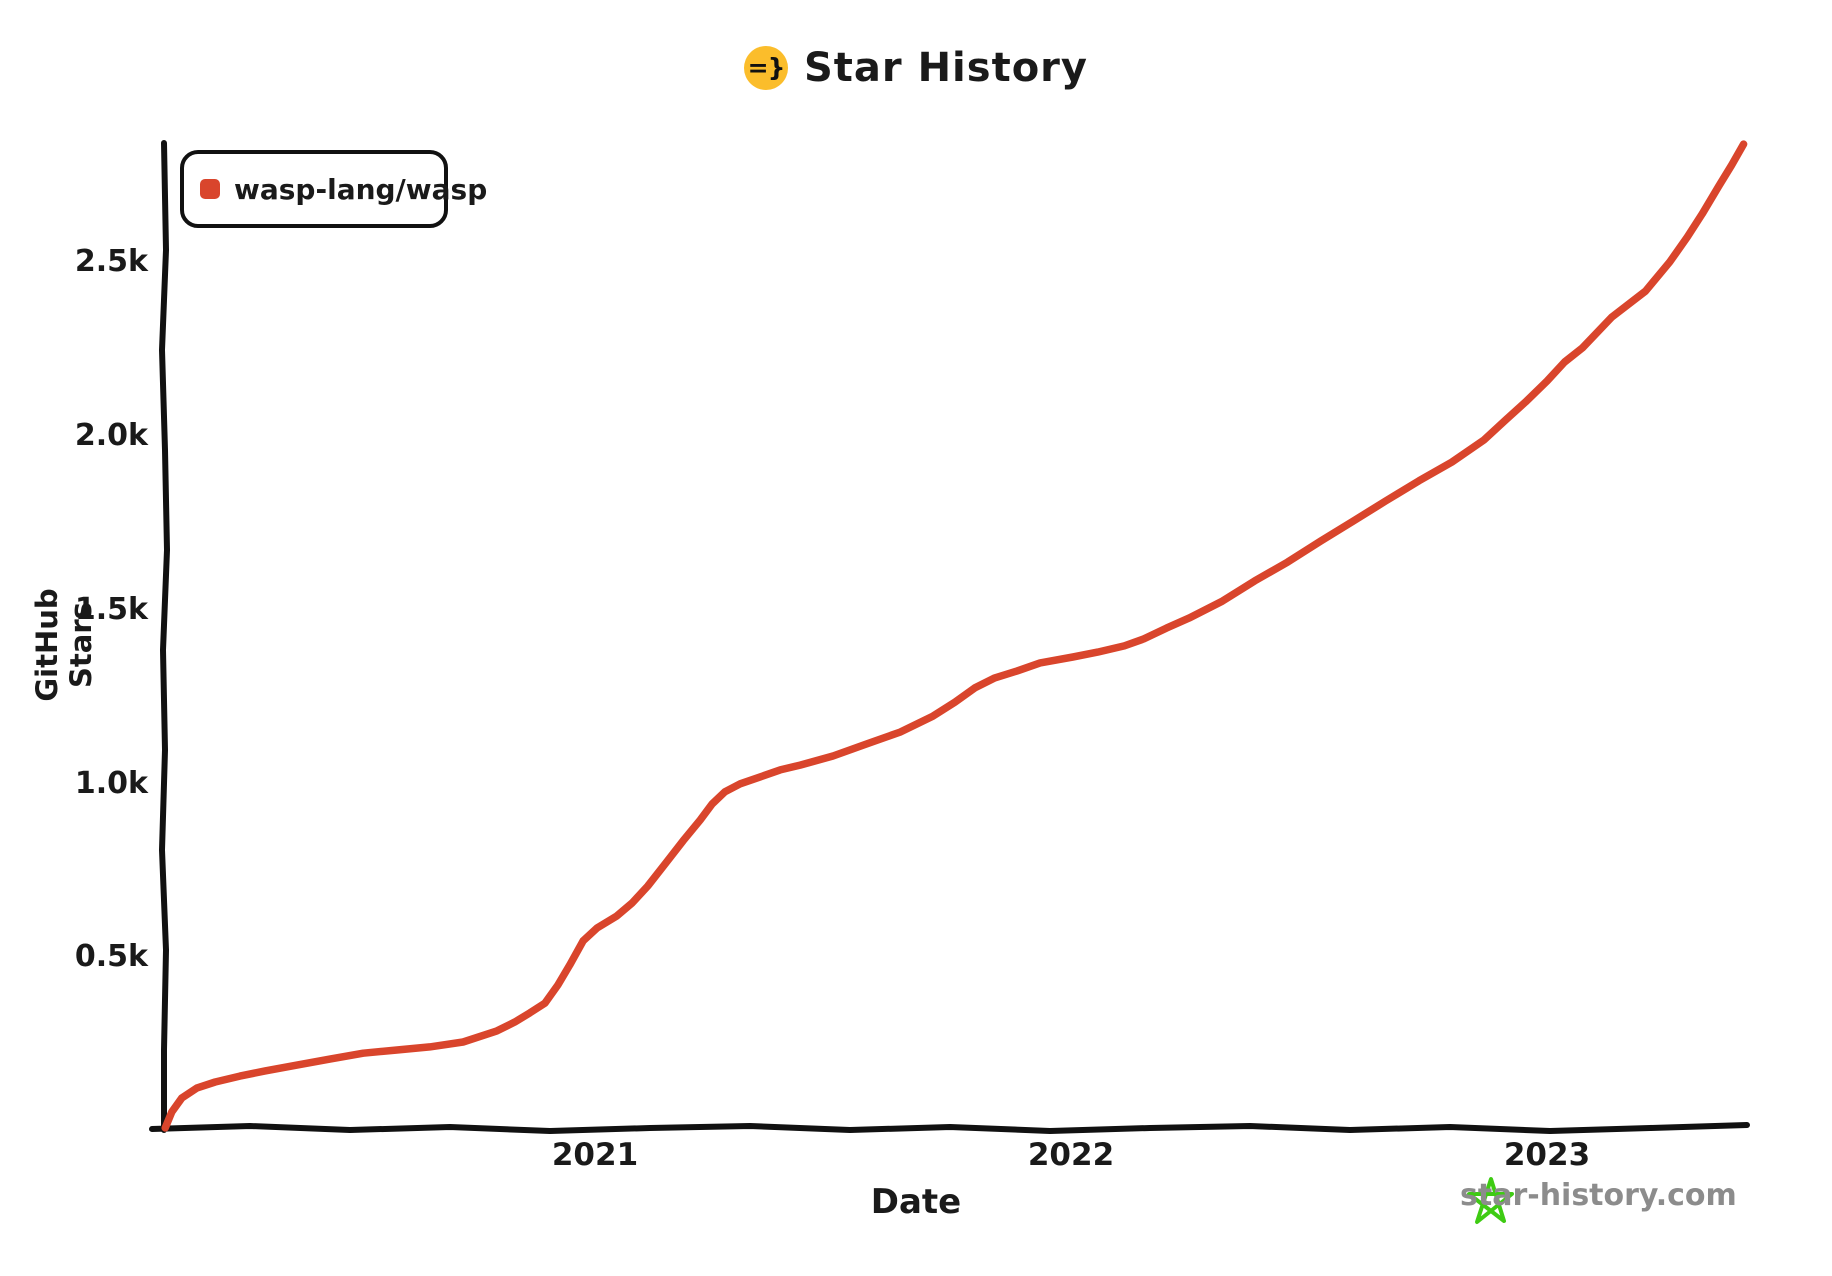 This screenshot has height=1276, width=1832. What do you see at coordinates (111, 262) in the screenshot?
I see `y-tick-label: 2.5k` at bounding box center [111, 262].